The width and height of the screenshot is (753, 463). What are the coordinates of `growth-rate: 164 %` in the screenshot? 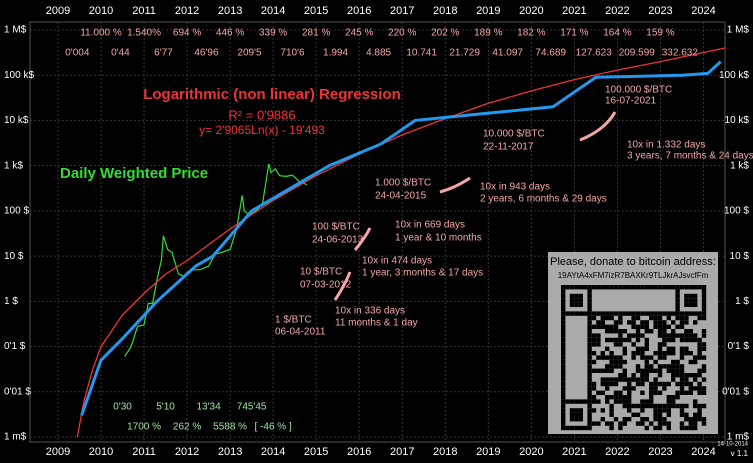 It's located at (617, 33).